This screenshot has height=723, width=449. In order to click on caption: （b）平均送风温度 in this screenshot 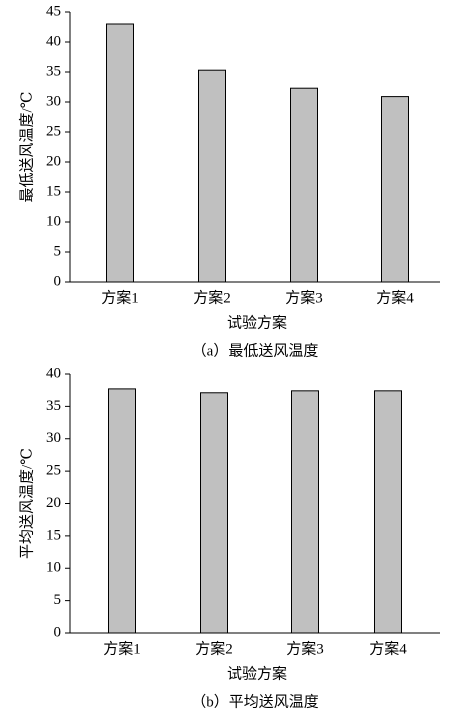, I will do `click(255, 701)`.